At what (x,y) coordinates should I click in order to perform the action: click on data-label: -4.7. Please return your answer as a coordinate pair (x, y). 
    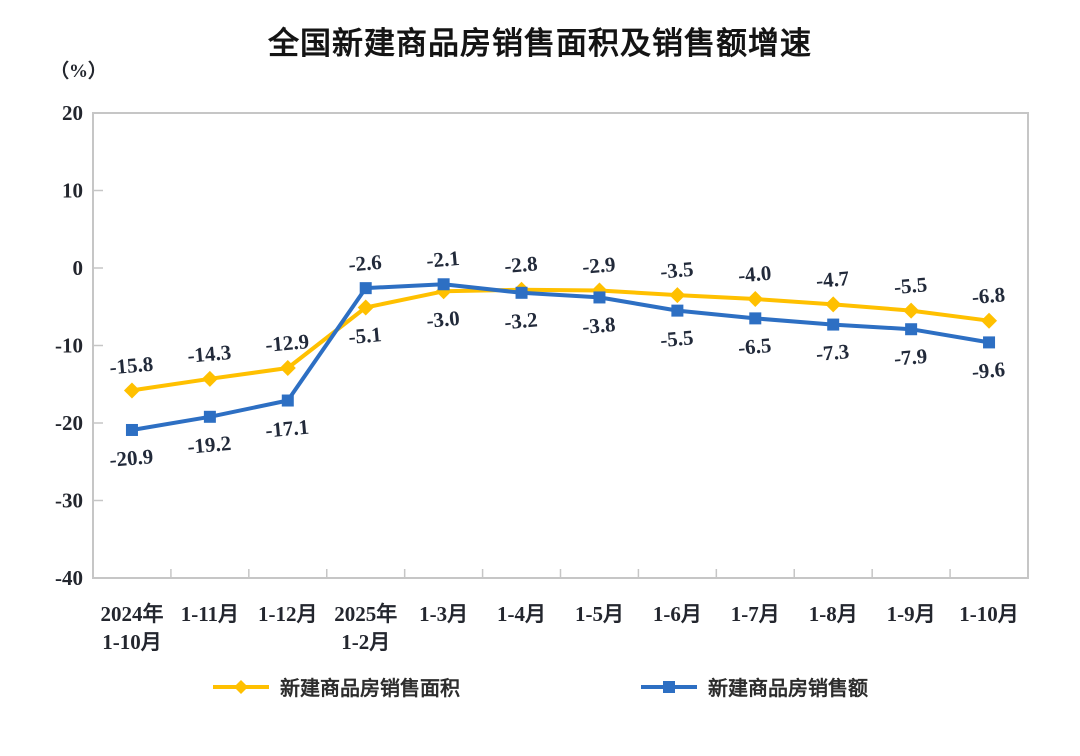
    Looking at the image, I should click on (832, 279).